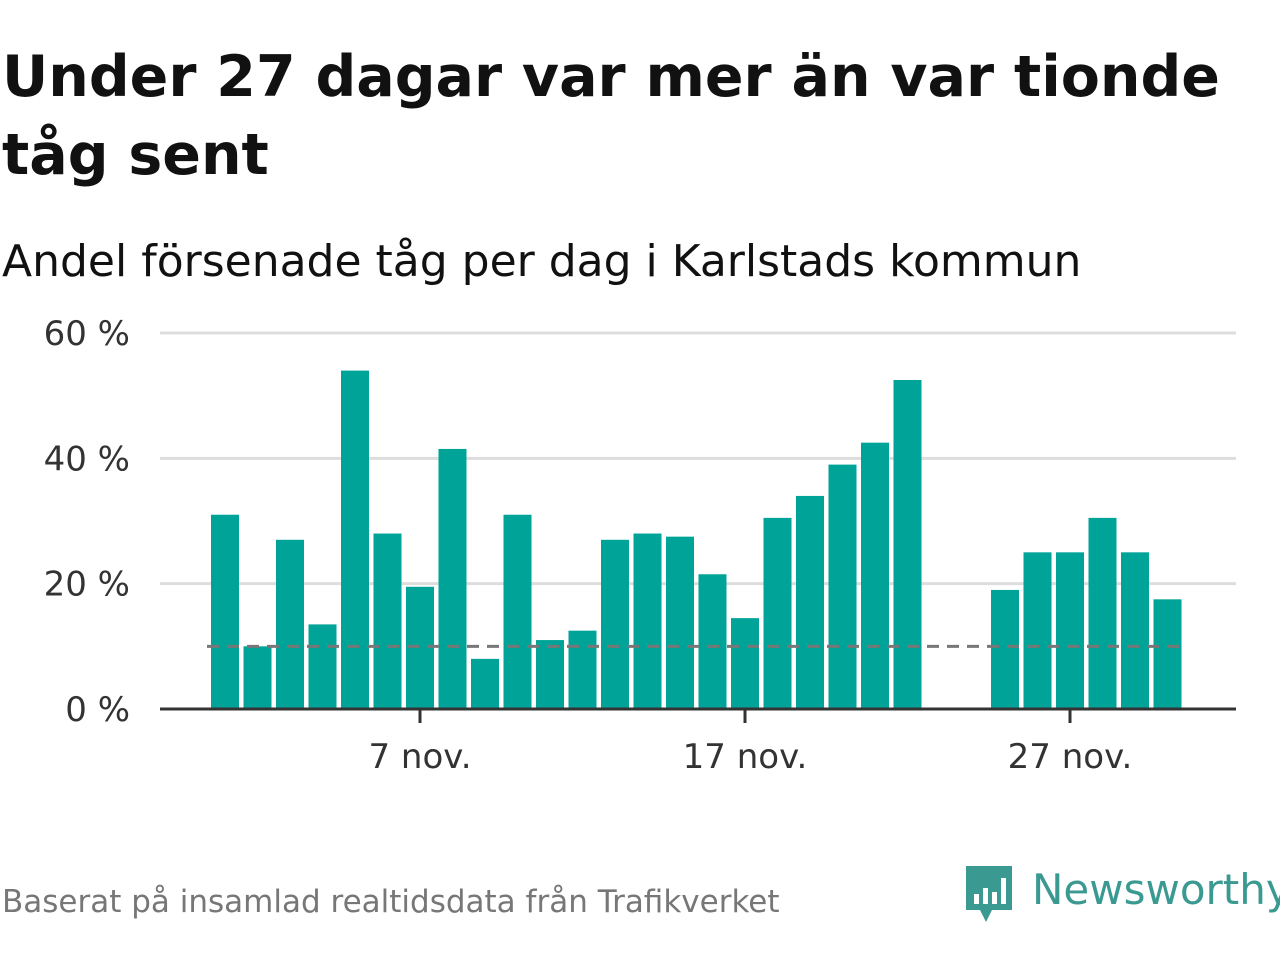 The height and width of the screenshot is (960, 1280). I want to click on brand-name: Newsworthy, so click(1156, 889).